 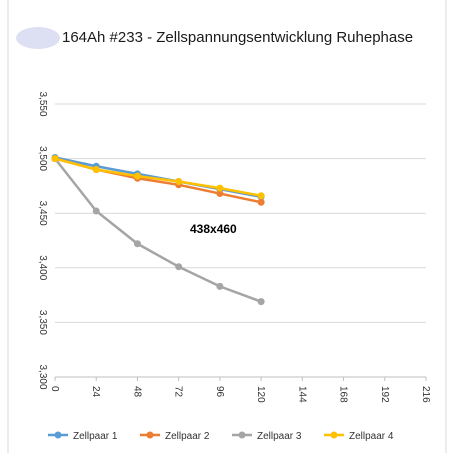 I want to click on legend-label: Zellpaar 3, so click(x=279, y=436).